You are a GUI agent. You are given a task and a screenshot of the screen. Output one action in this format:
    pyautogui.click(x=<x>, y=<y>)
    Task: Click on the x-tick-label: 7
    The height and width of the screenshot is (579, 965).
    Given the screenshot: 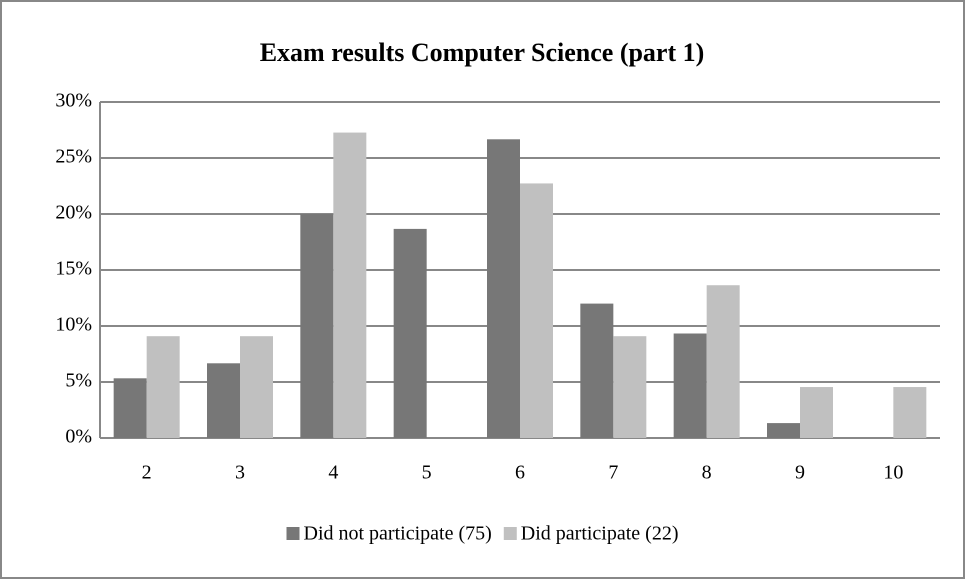 What is the action you would take?
    pyautogui.click(x=613, y=473)
    